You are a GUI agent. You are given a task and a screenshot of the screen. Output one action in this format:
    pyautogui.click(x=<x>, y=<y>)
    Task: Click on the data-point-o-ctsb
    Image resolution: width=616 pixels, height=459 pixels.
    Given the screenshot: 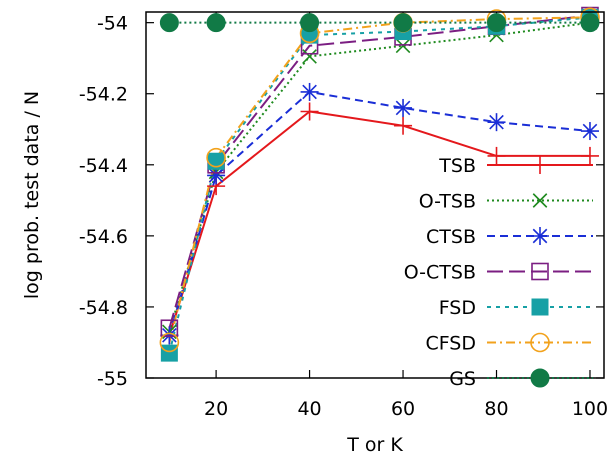 What is the action you would take?
    pyautogui.click(x=169, y=328)
    